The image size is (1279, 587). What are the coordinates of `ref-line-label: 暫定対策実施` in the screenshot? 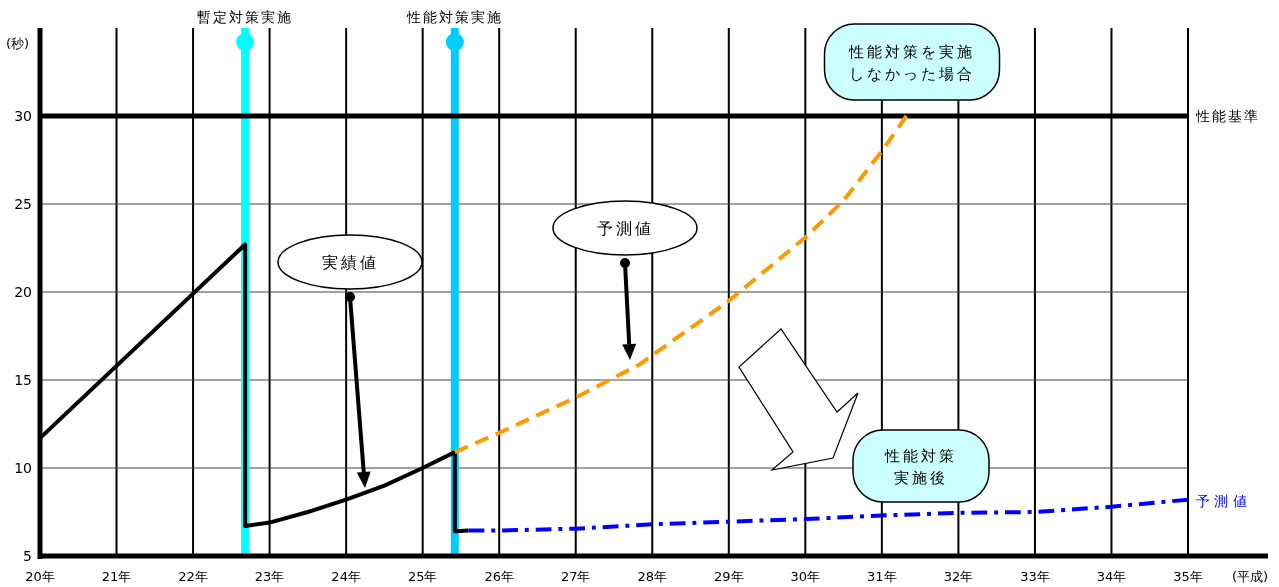 It's located at (245, 17).